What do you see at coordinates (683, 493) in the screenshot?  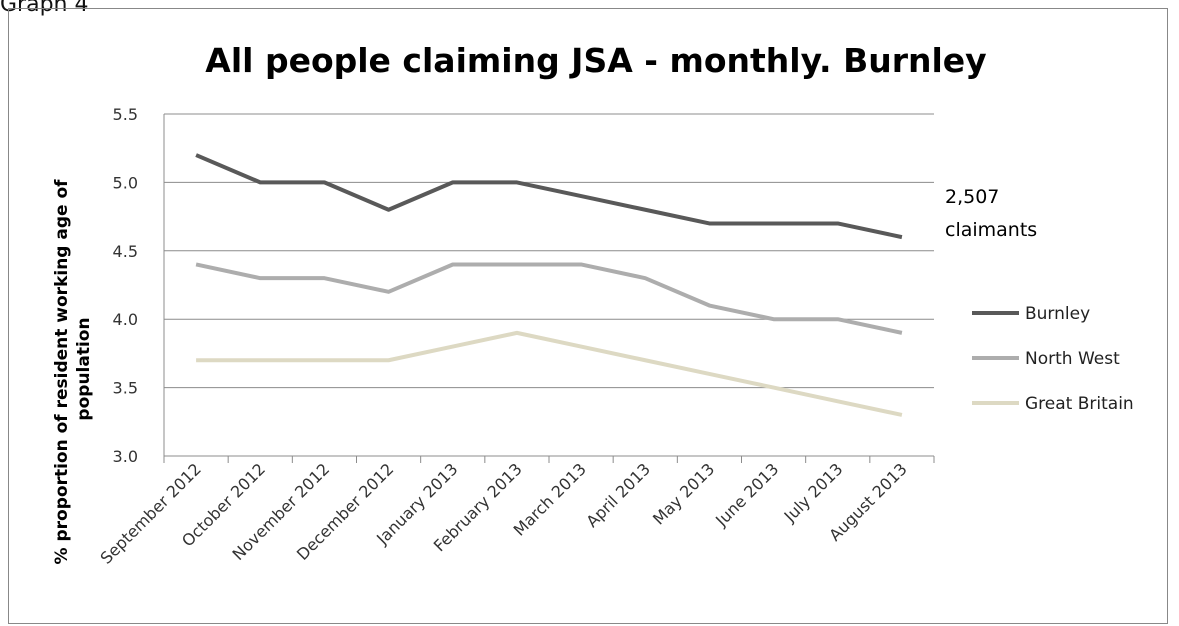 I see `x-tick-label: May 2013` at bounding box center [683, 493].